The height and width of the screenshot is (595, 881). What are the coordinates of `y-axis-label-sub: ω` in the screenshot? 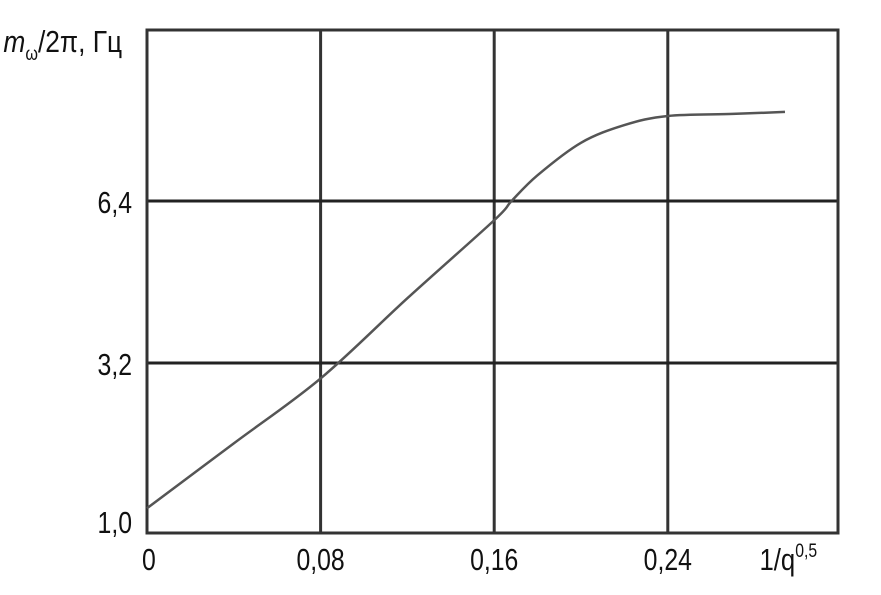 It's located at (31, 54).